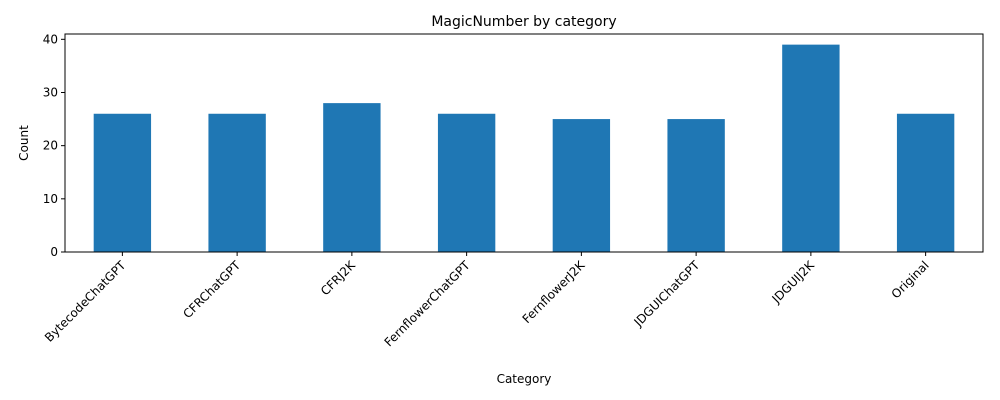  I want to click on x-tick-label: FernflowerJ2K, so click(554, 291).